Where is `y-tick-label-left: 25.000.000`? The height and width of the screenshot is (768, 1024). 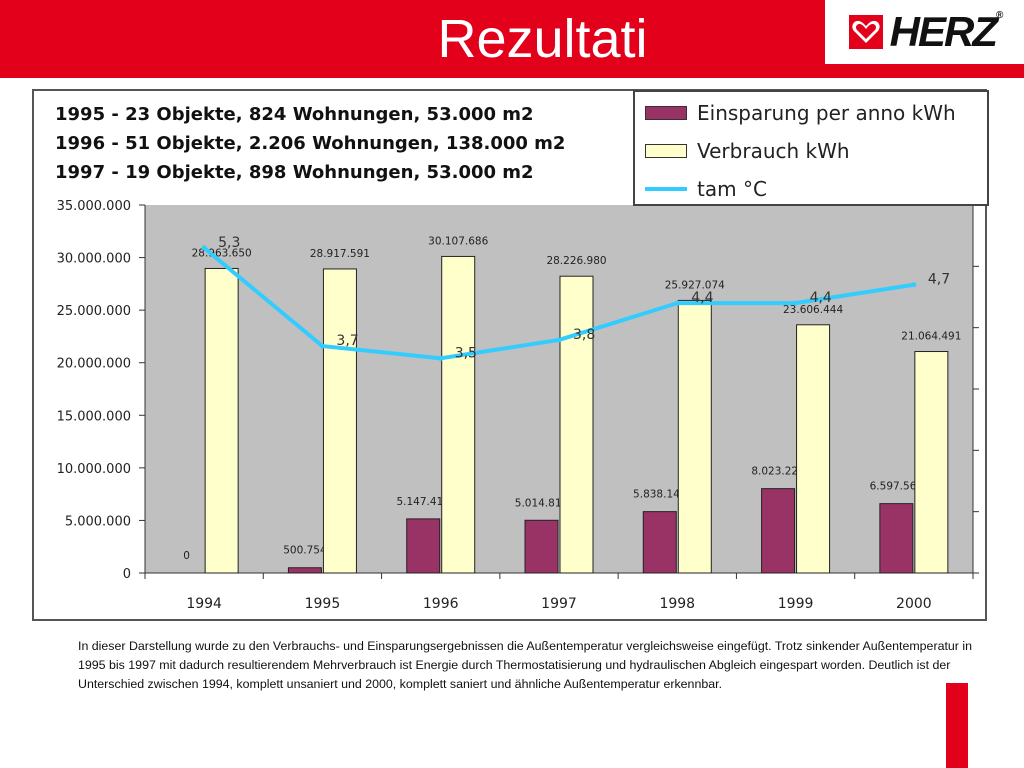 y-tick-label-left: 25.000.000 is located at coordinates (94, 311).